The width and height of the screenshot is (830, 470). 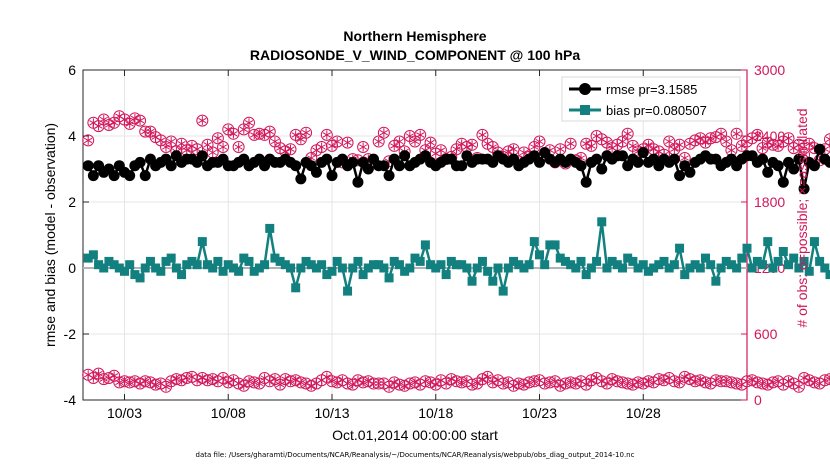 What do you see at coordinates (651, 99) in the screenshot?
I see `legend-box` at bounding box center [651, 99].